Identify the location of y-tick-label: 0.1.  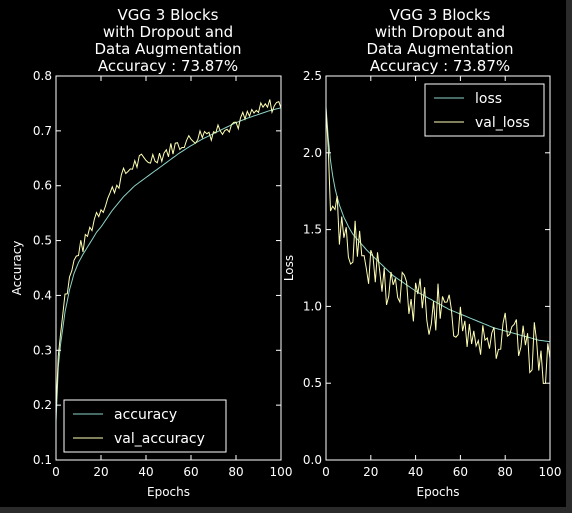
(42, 460).